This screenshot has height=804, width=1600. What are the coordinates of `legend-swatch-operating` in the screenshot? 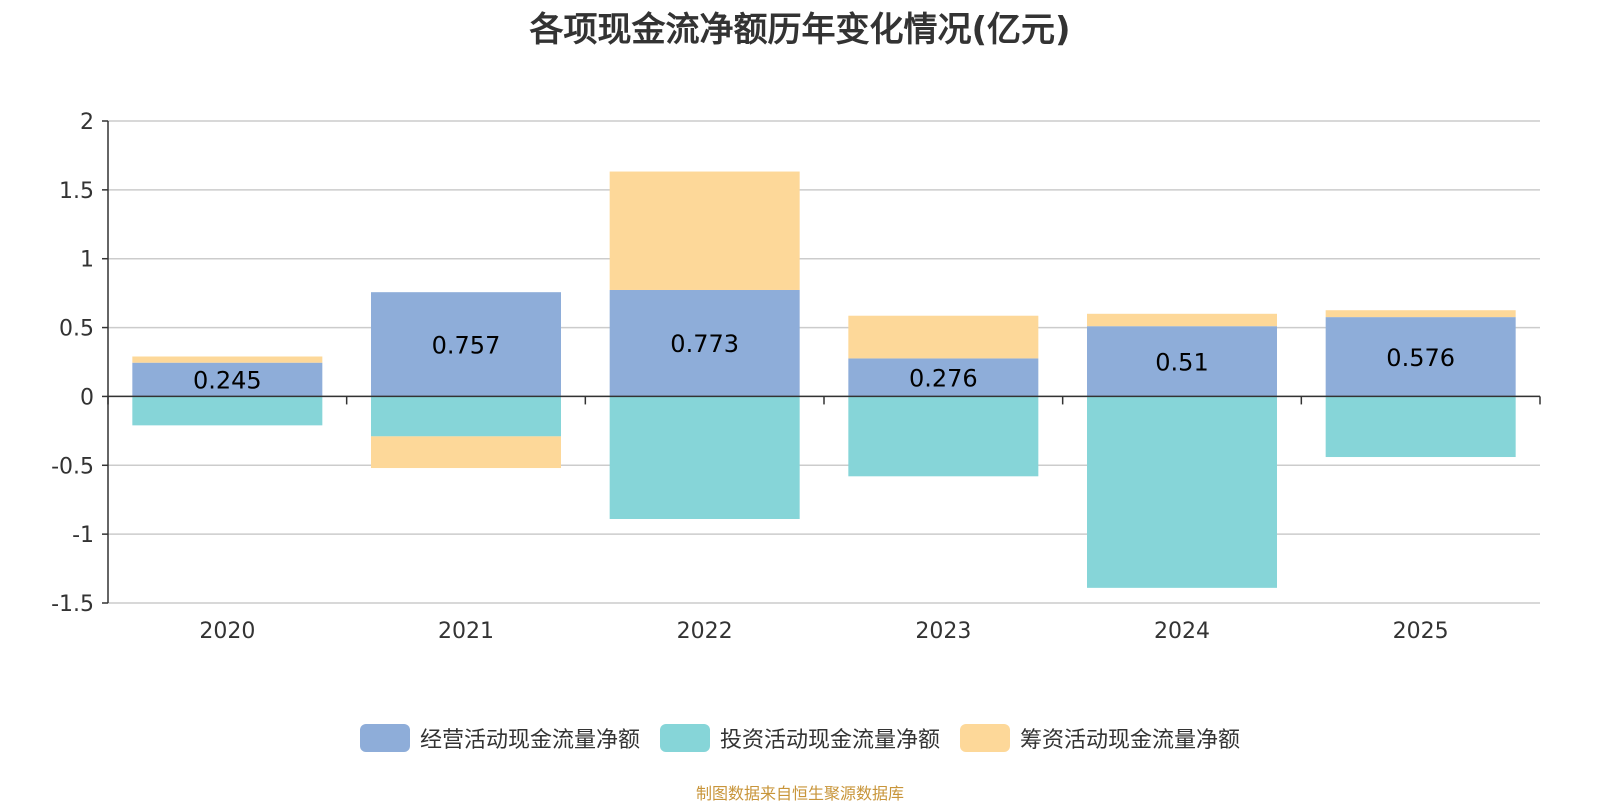 It's located at (384, 738).